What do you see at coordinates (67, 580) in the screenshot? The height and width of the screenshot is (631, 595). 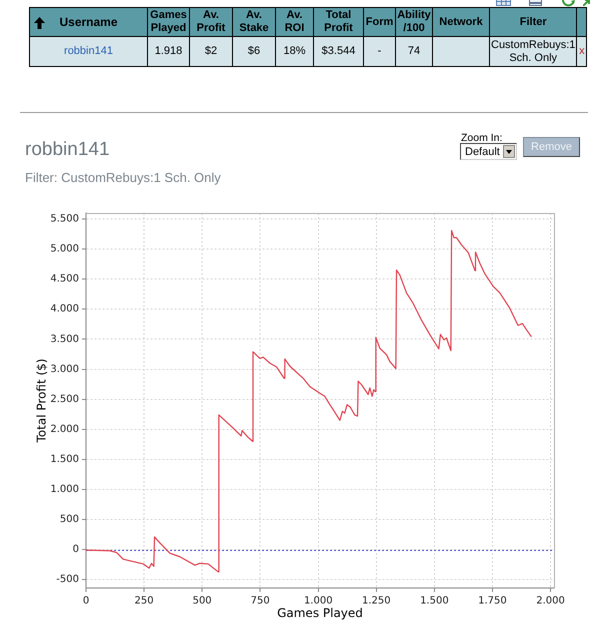 I see `y-tick-label: -500` at bounding box center [67, 580].